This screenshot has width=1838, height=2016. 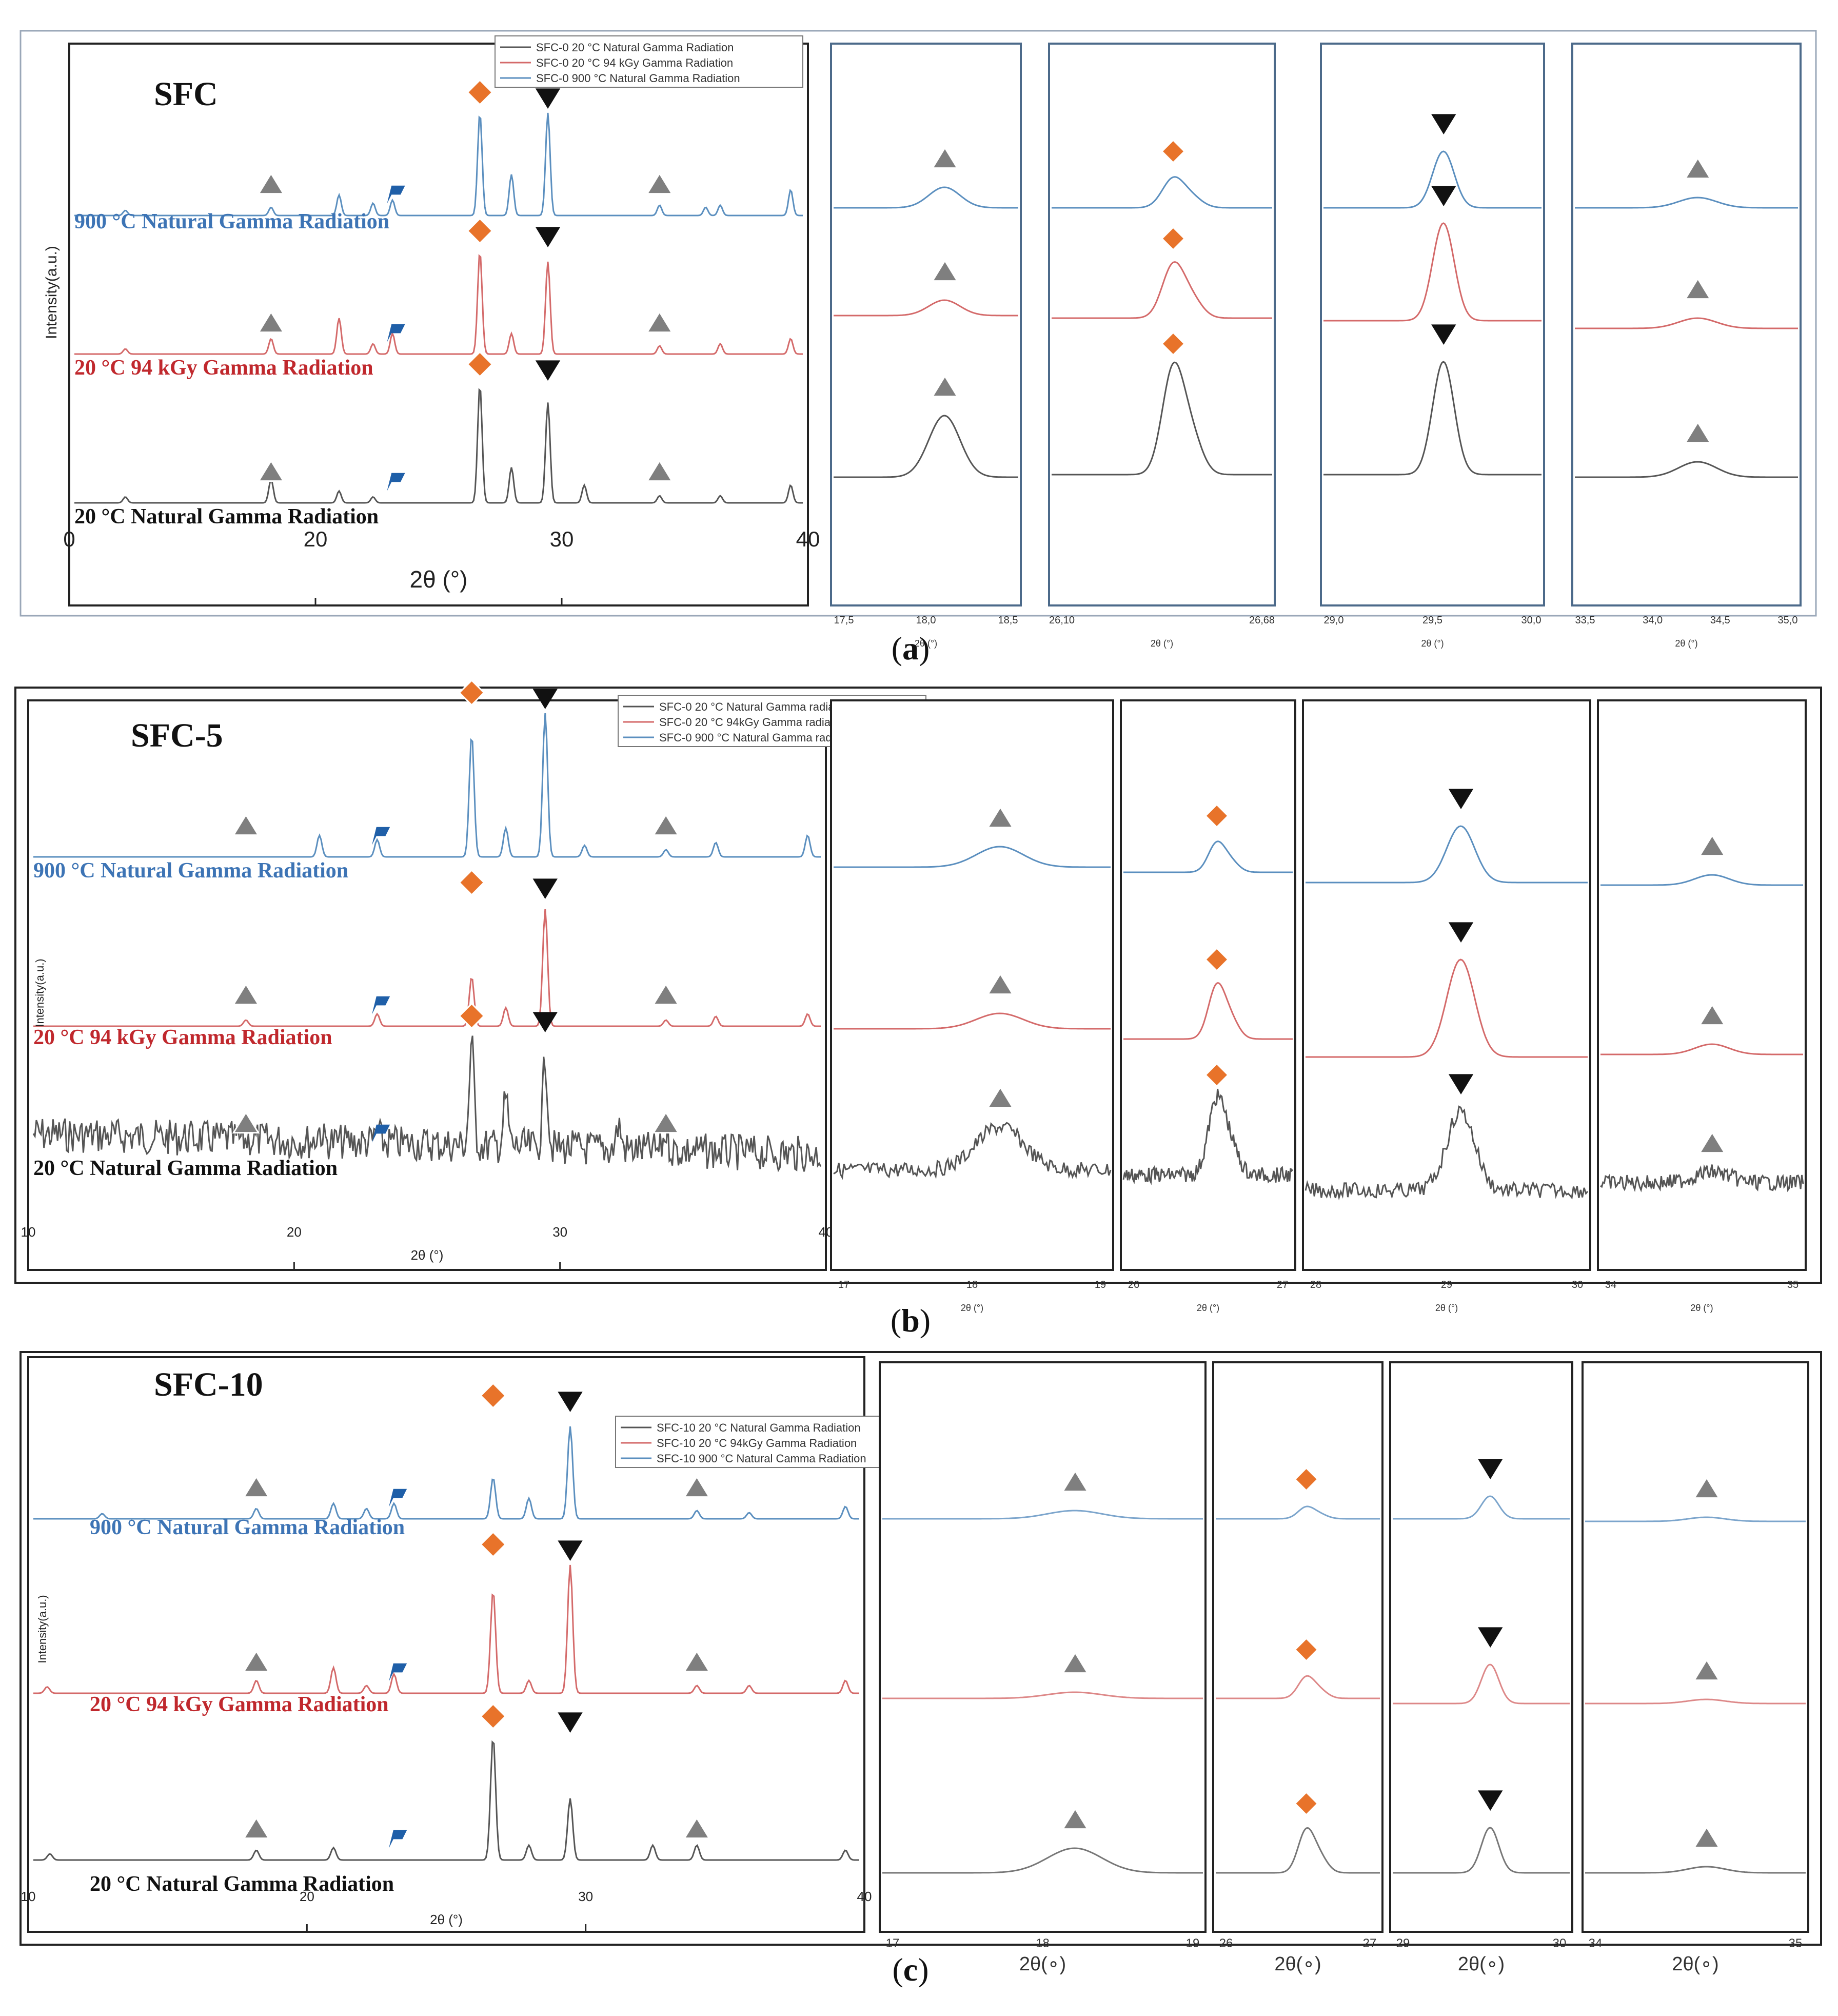 What do you see at coordinates (844, 620) in the screenshot?
I see `zoom-tick-label: 17,5` at bounding box center [844, 620].